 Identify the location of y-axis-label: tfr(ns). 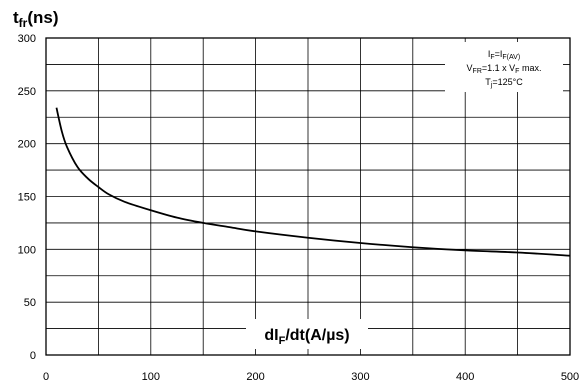
(36, 19).